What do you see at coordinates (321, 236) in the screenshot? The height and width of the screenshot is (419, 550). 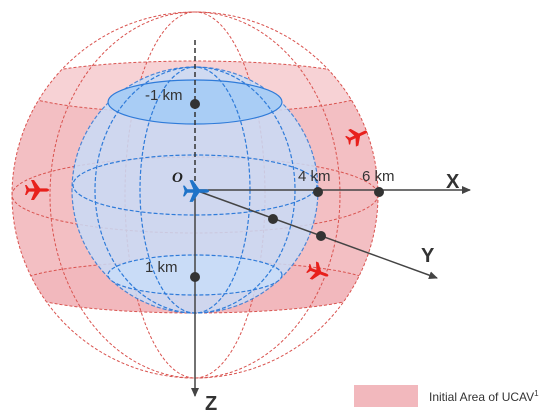 I see `y-outer-point` at bounding box center [321, 236].